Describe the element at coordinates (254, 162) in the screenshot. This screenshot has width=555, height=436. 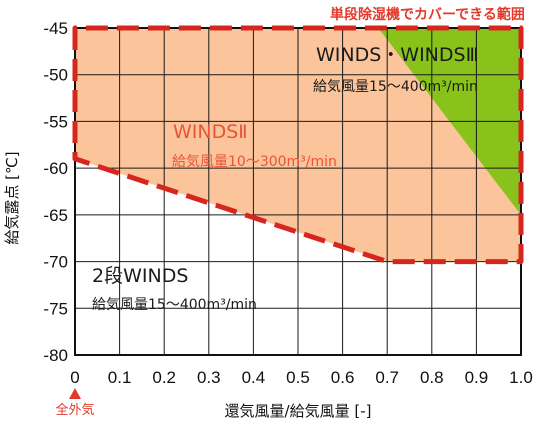
I see `region-airflow-winds2: 給気風量10～300m³/min` at that location.